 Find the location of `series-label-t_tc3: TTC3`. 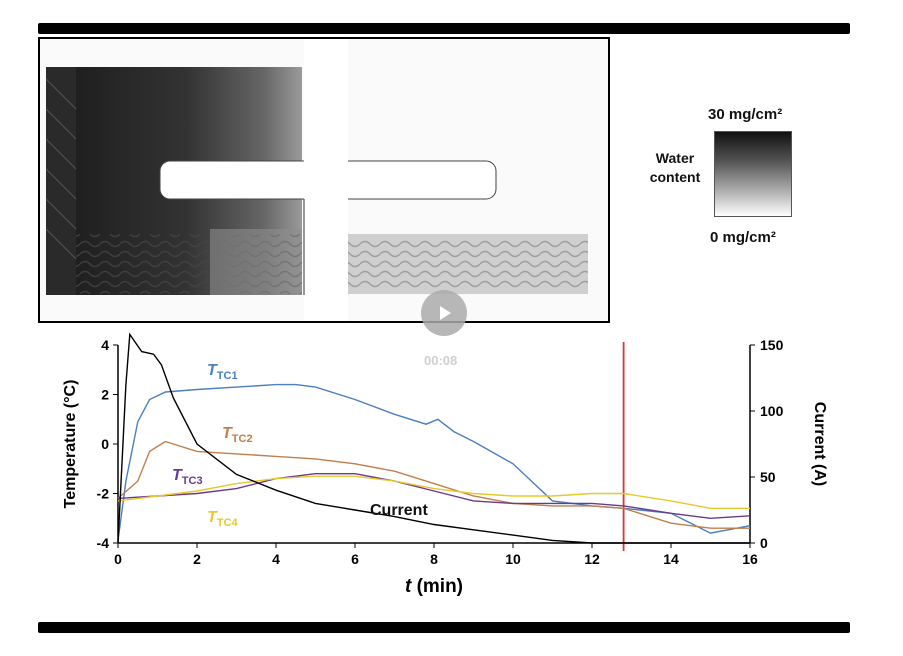

series-label-t_tc3: TTC3 is located at coordinates (187, 477).